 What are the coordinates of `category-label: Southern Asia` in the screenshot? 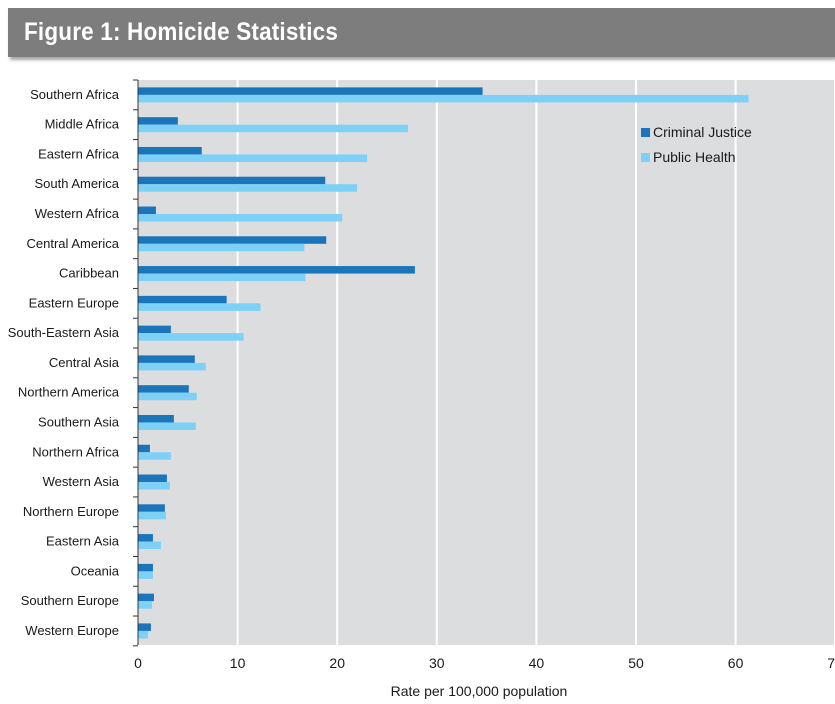 It's located at (79, 421).